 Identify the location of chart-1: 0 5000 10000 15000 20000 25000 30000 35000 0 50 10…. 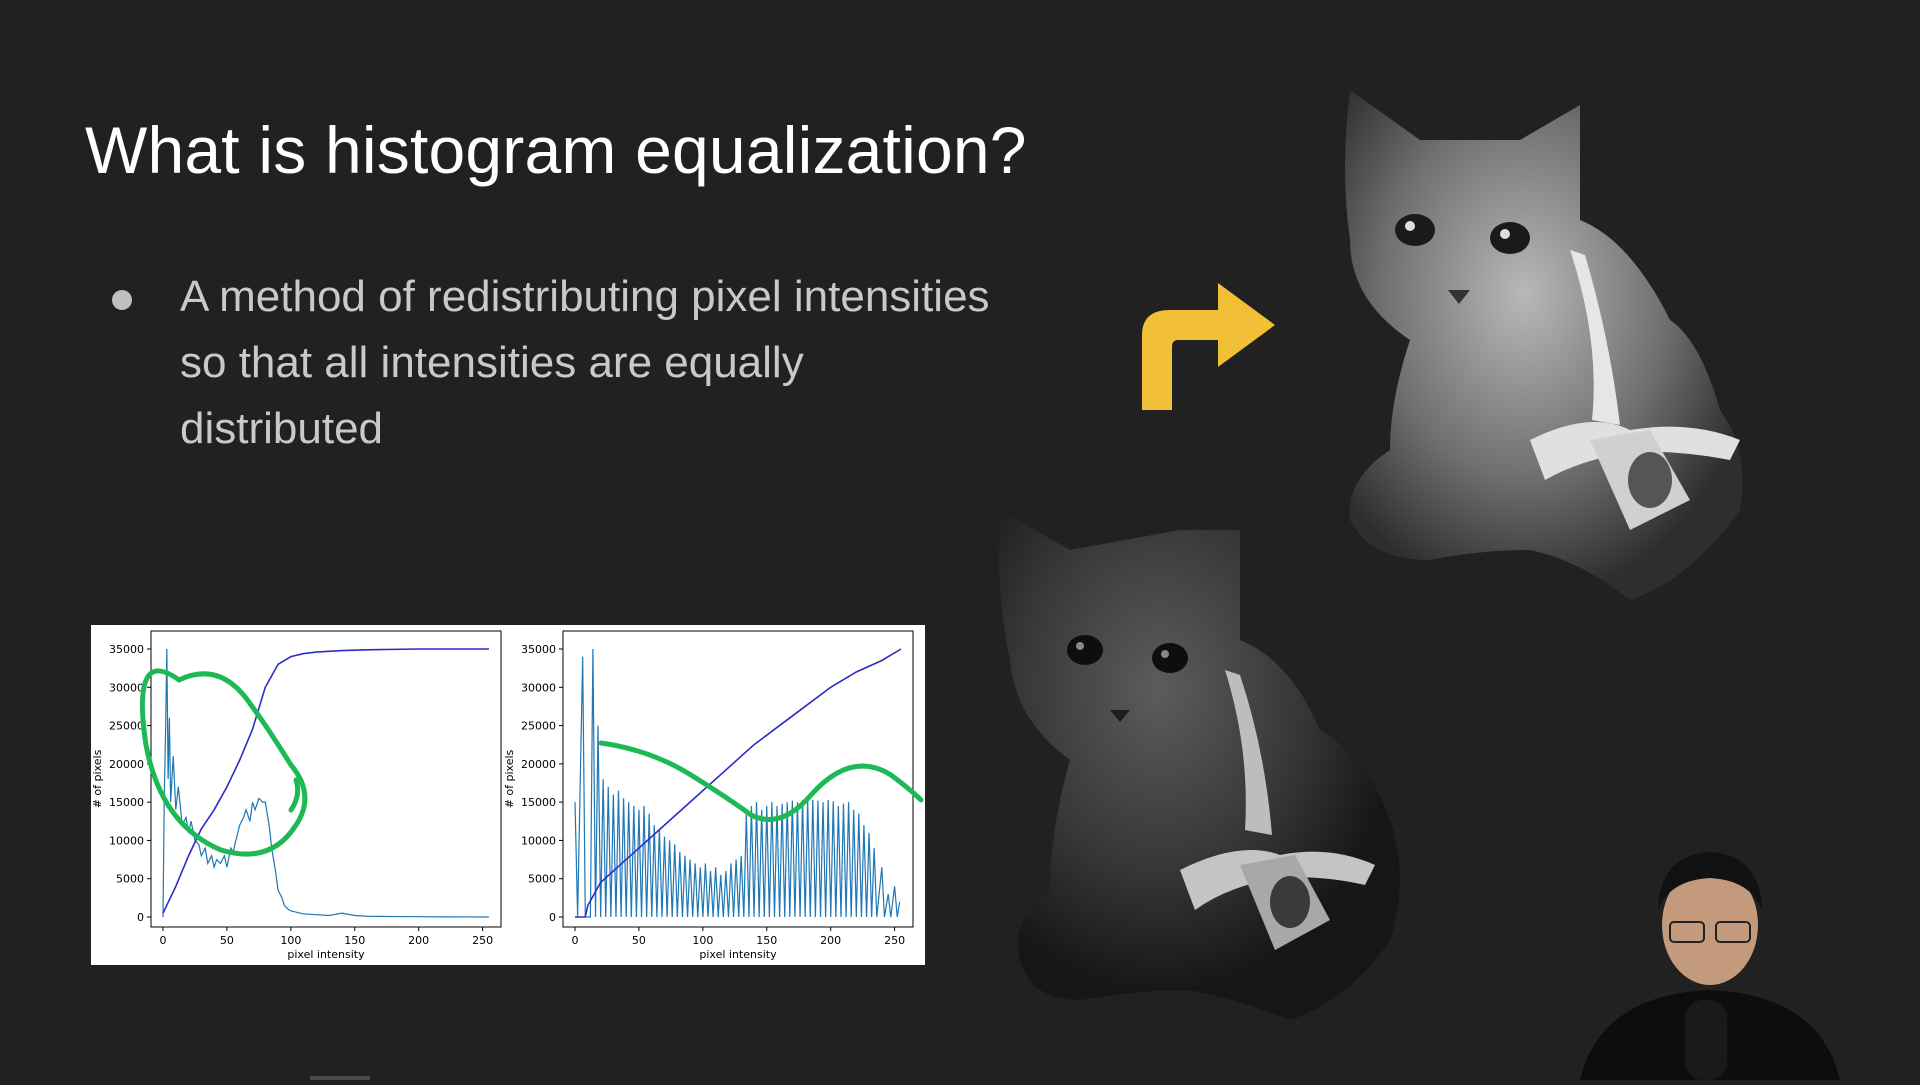
(296, 795).